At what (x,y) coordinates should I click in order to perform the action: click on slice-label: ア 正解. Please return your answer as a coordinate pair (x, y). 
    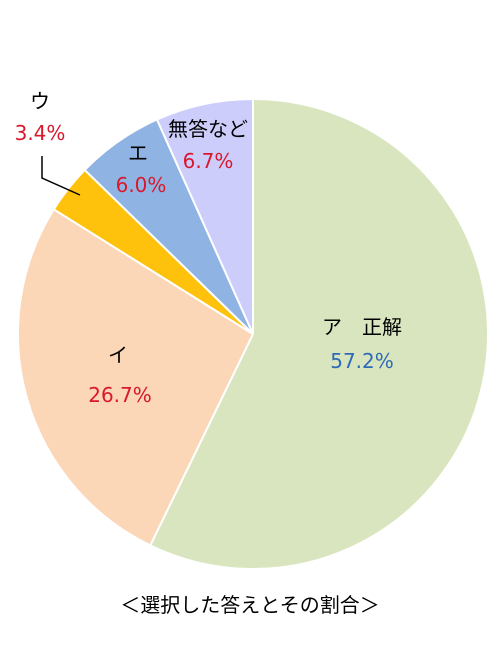
    Looking at the image, I should click on (362, 327).